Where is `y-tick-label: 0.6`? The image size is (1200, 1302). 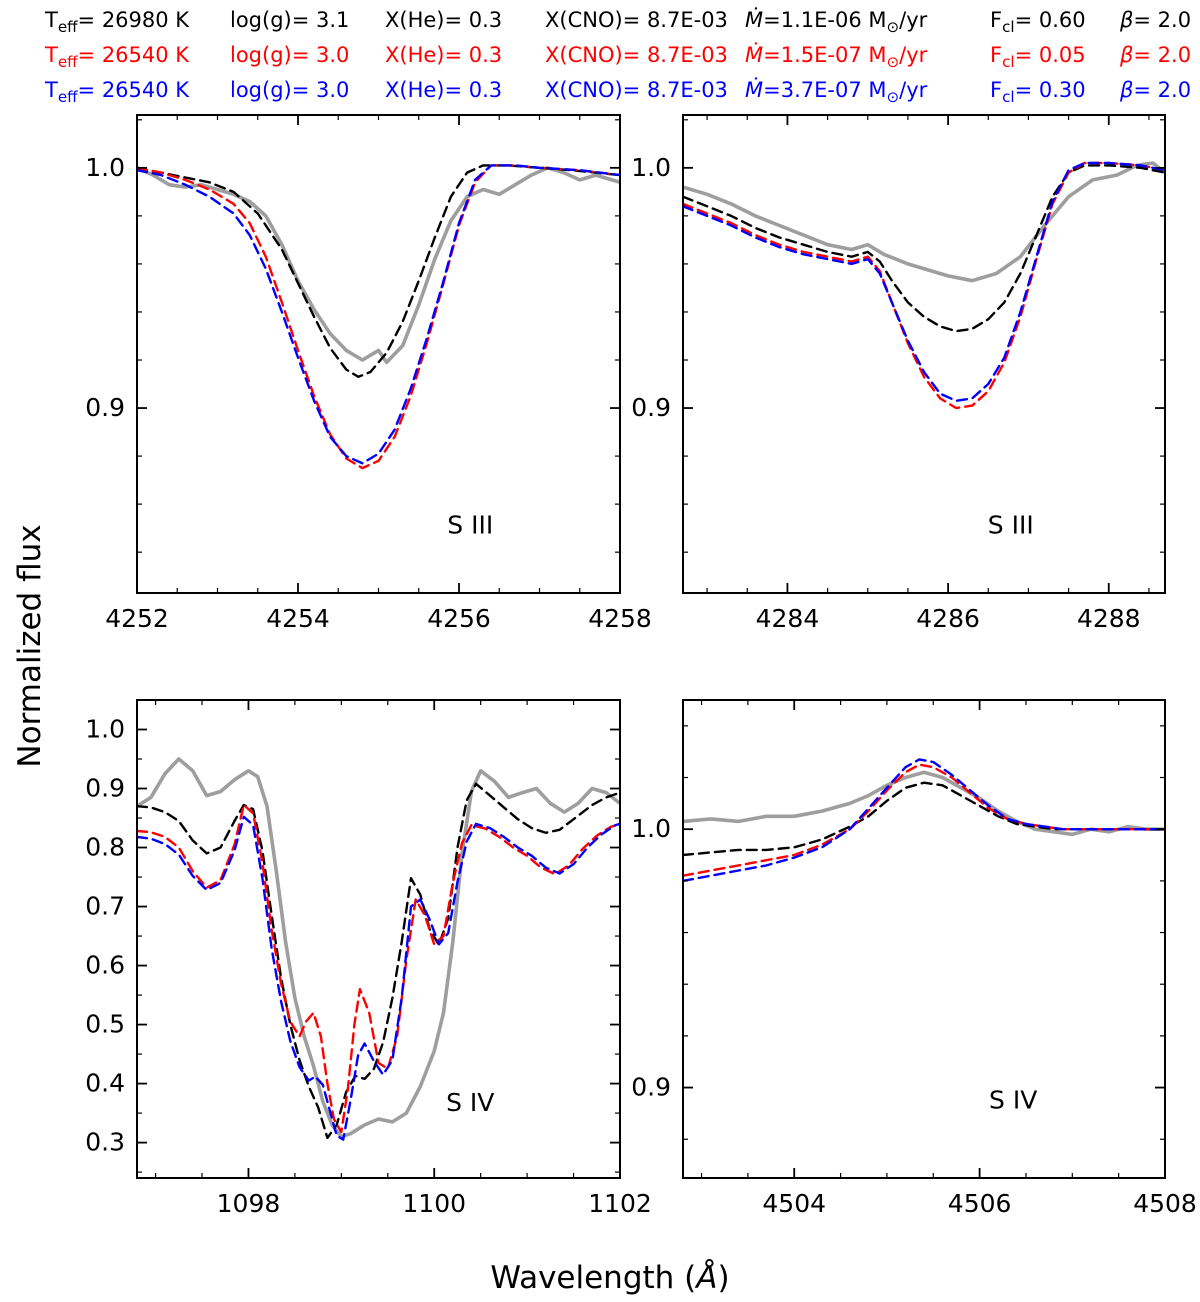 y-tick-label: 0.6 is located at coordinates (105, 965).